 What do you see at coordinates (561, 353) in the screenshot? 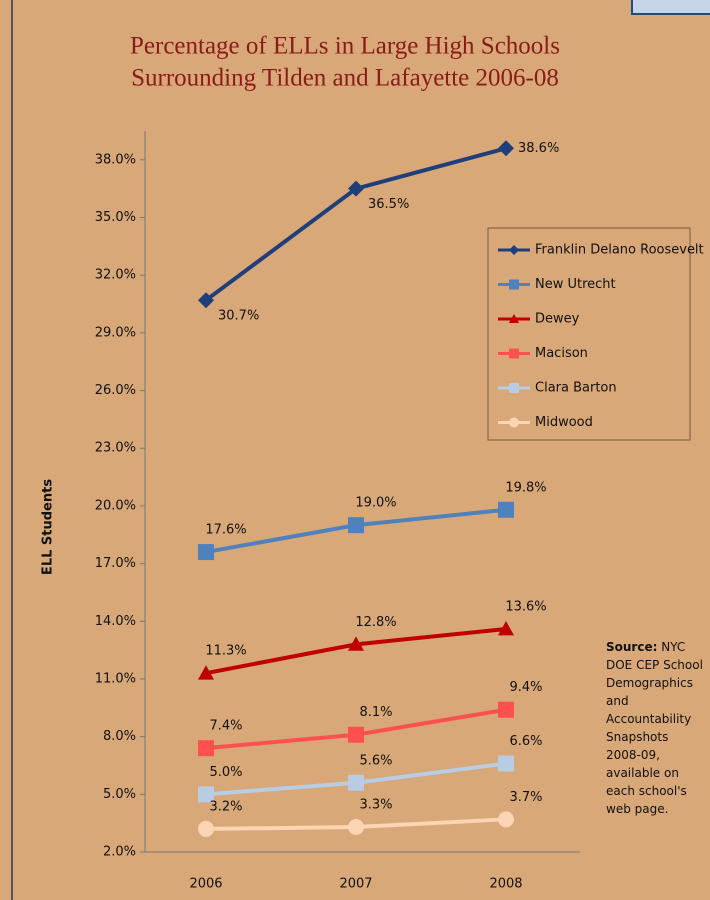
I see `legend-label: Macison` at bounding box center [561, 353].